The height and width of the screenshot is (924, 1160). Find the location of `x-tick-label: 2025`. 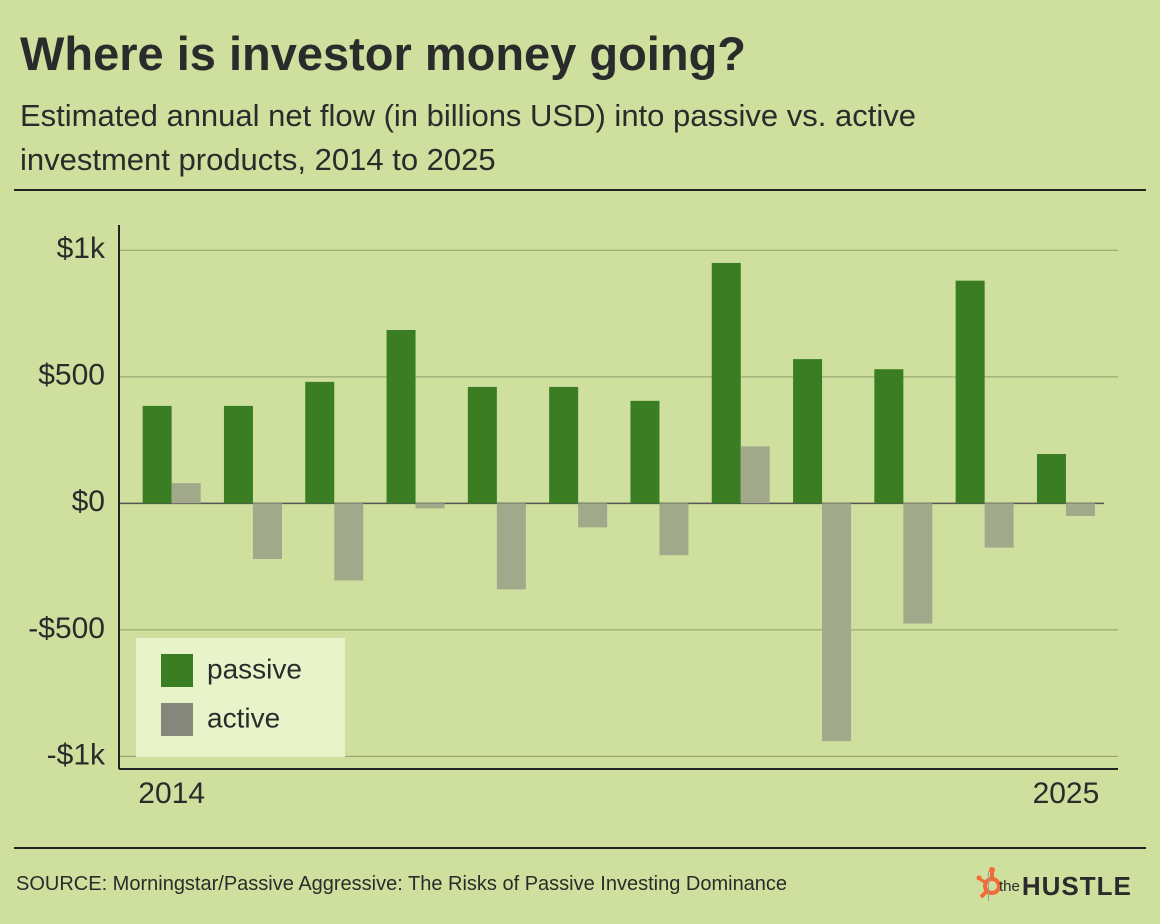

x-tick-label: 2025 is located at coordinates (1066, 793).